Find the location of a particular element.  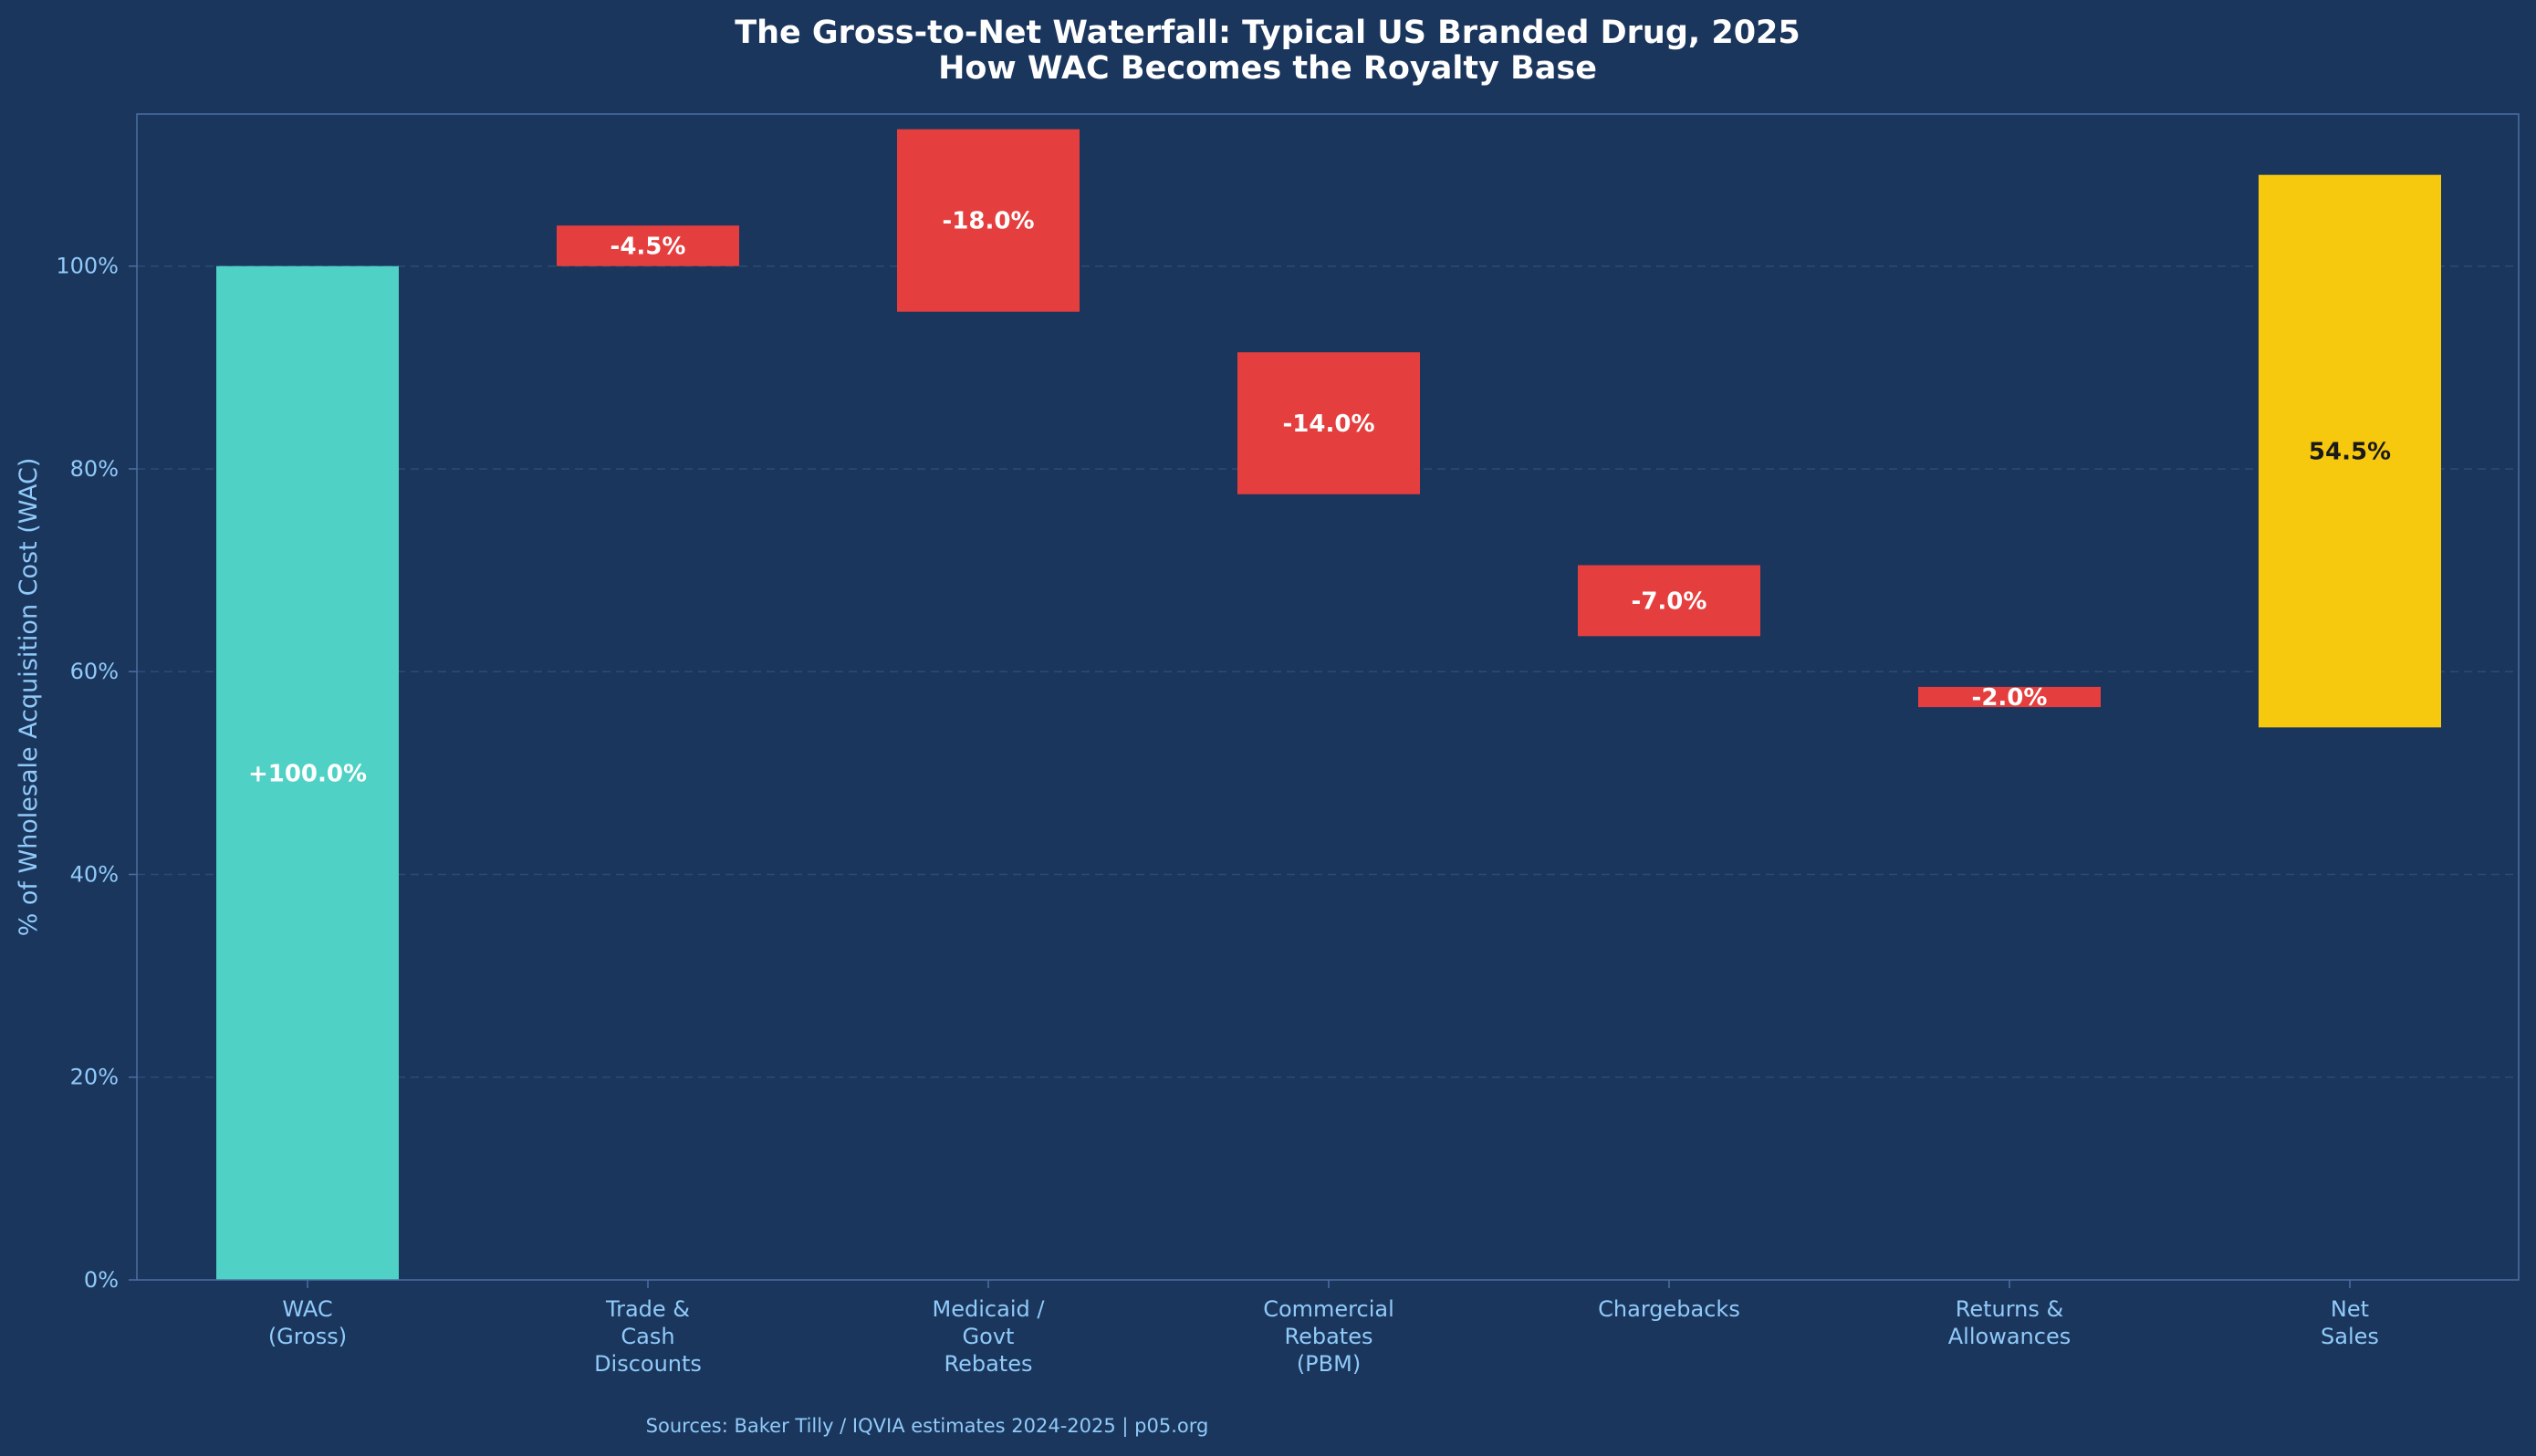

x-tick-label: WAC is located at coordinates (307, 1309).